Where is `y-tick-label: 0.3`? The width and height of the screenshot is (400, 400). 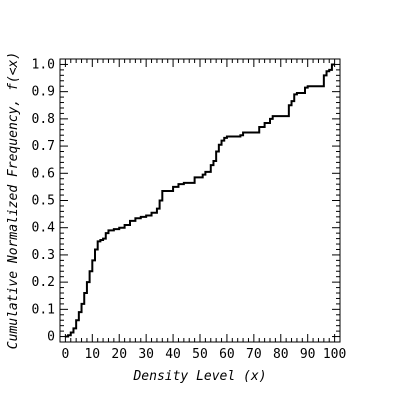 y-tick-label: 0.3 is located at coordinates (43, 255).